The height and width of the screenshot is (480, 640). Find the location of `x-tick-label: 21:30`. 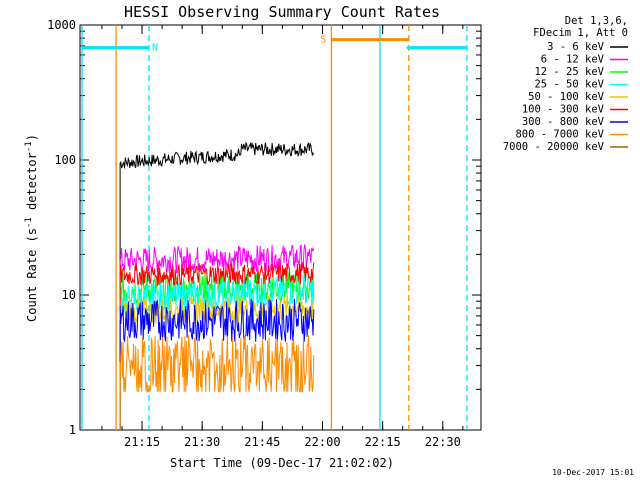

x-tick-label: 21:30 is located at coordinates (202, 442).